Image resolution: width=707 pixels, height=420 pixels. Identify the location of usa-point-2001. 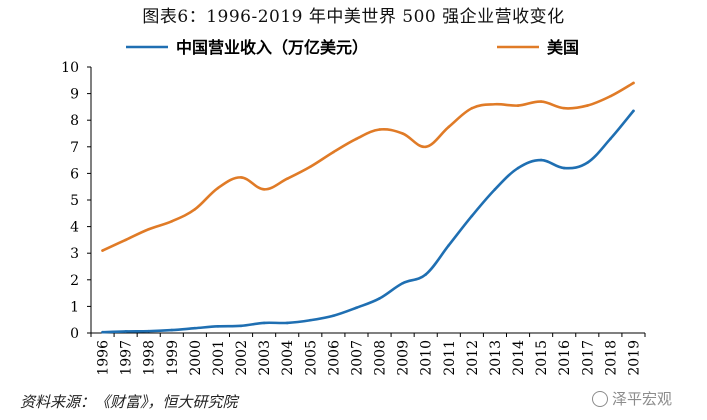
(218, 188).